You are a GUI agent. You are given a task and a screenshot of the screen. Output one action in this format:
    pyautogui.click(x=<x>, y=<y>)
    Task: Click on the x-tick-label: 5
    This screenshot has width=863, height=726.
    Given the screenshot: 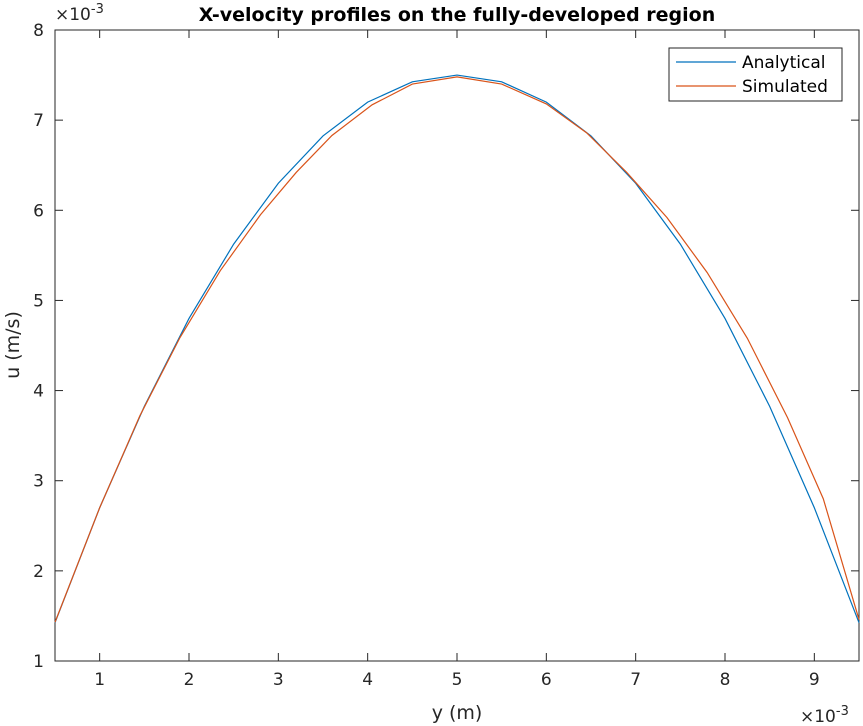 What is the action you would take?
    pyautogui.click(x=457, y=680)
    